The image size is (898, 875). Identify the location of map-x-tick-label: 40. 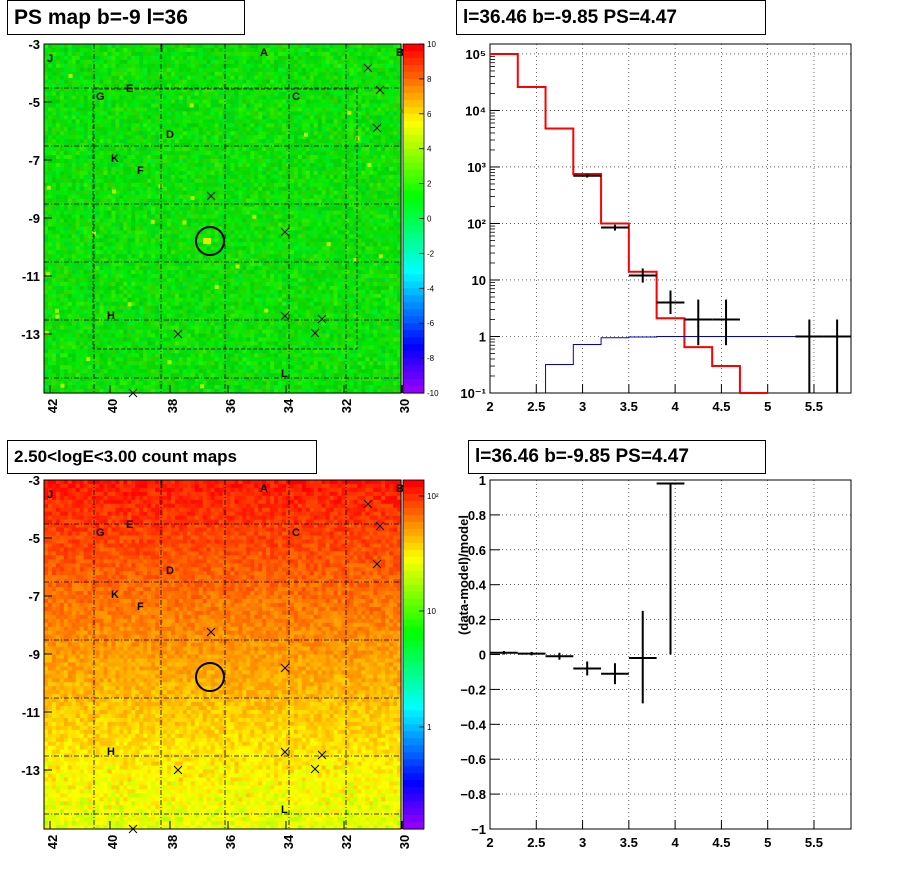
(112, 406).